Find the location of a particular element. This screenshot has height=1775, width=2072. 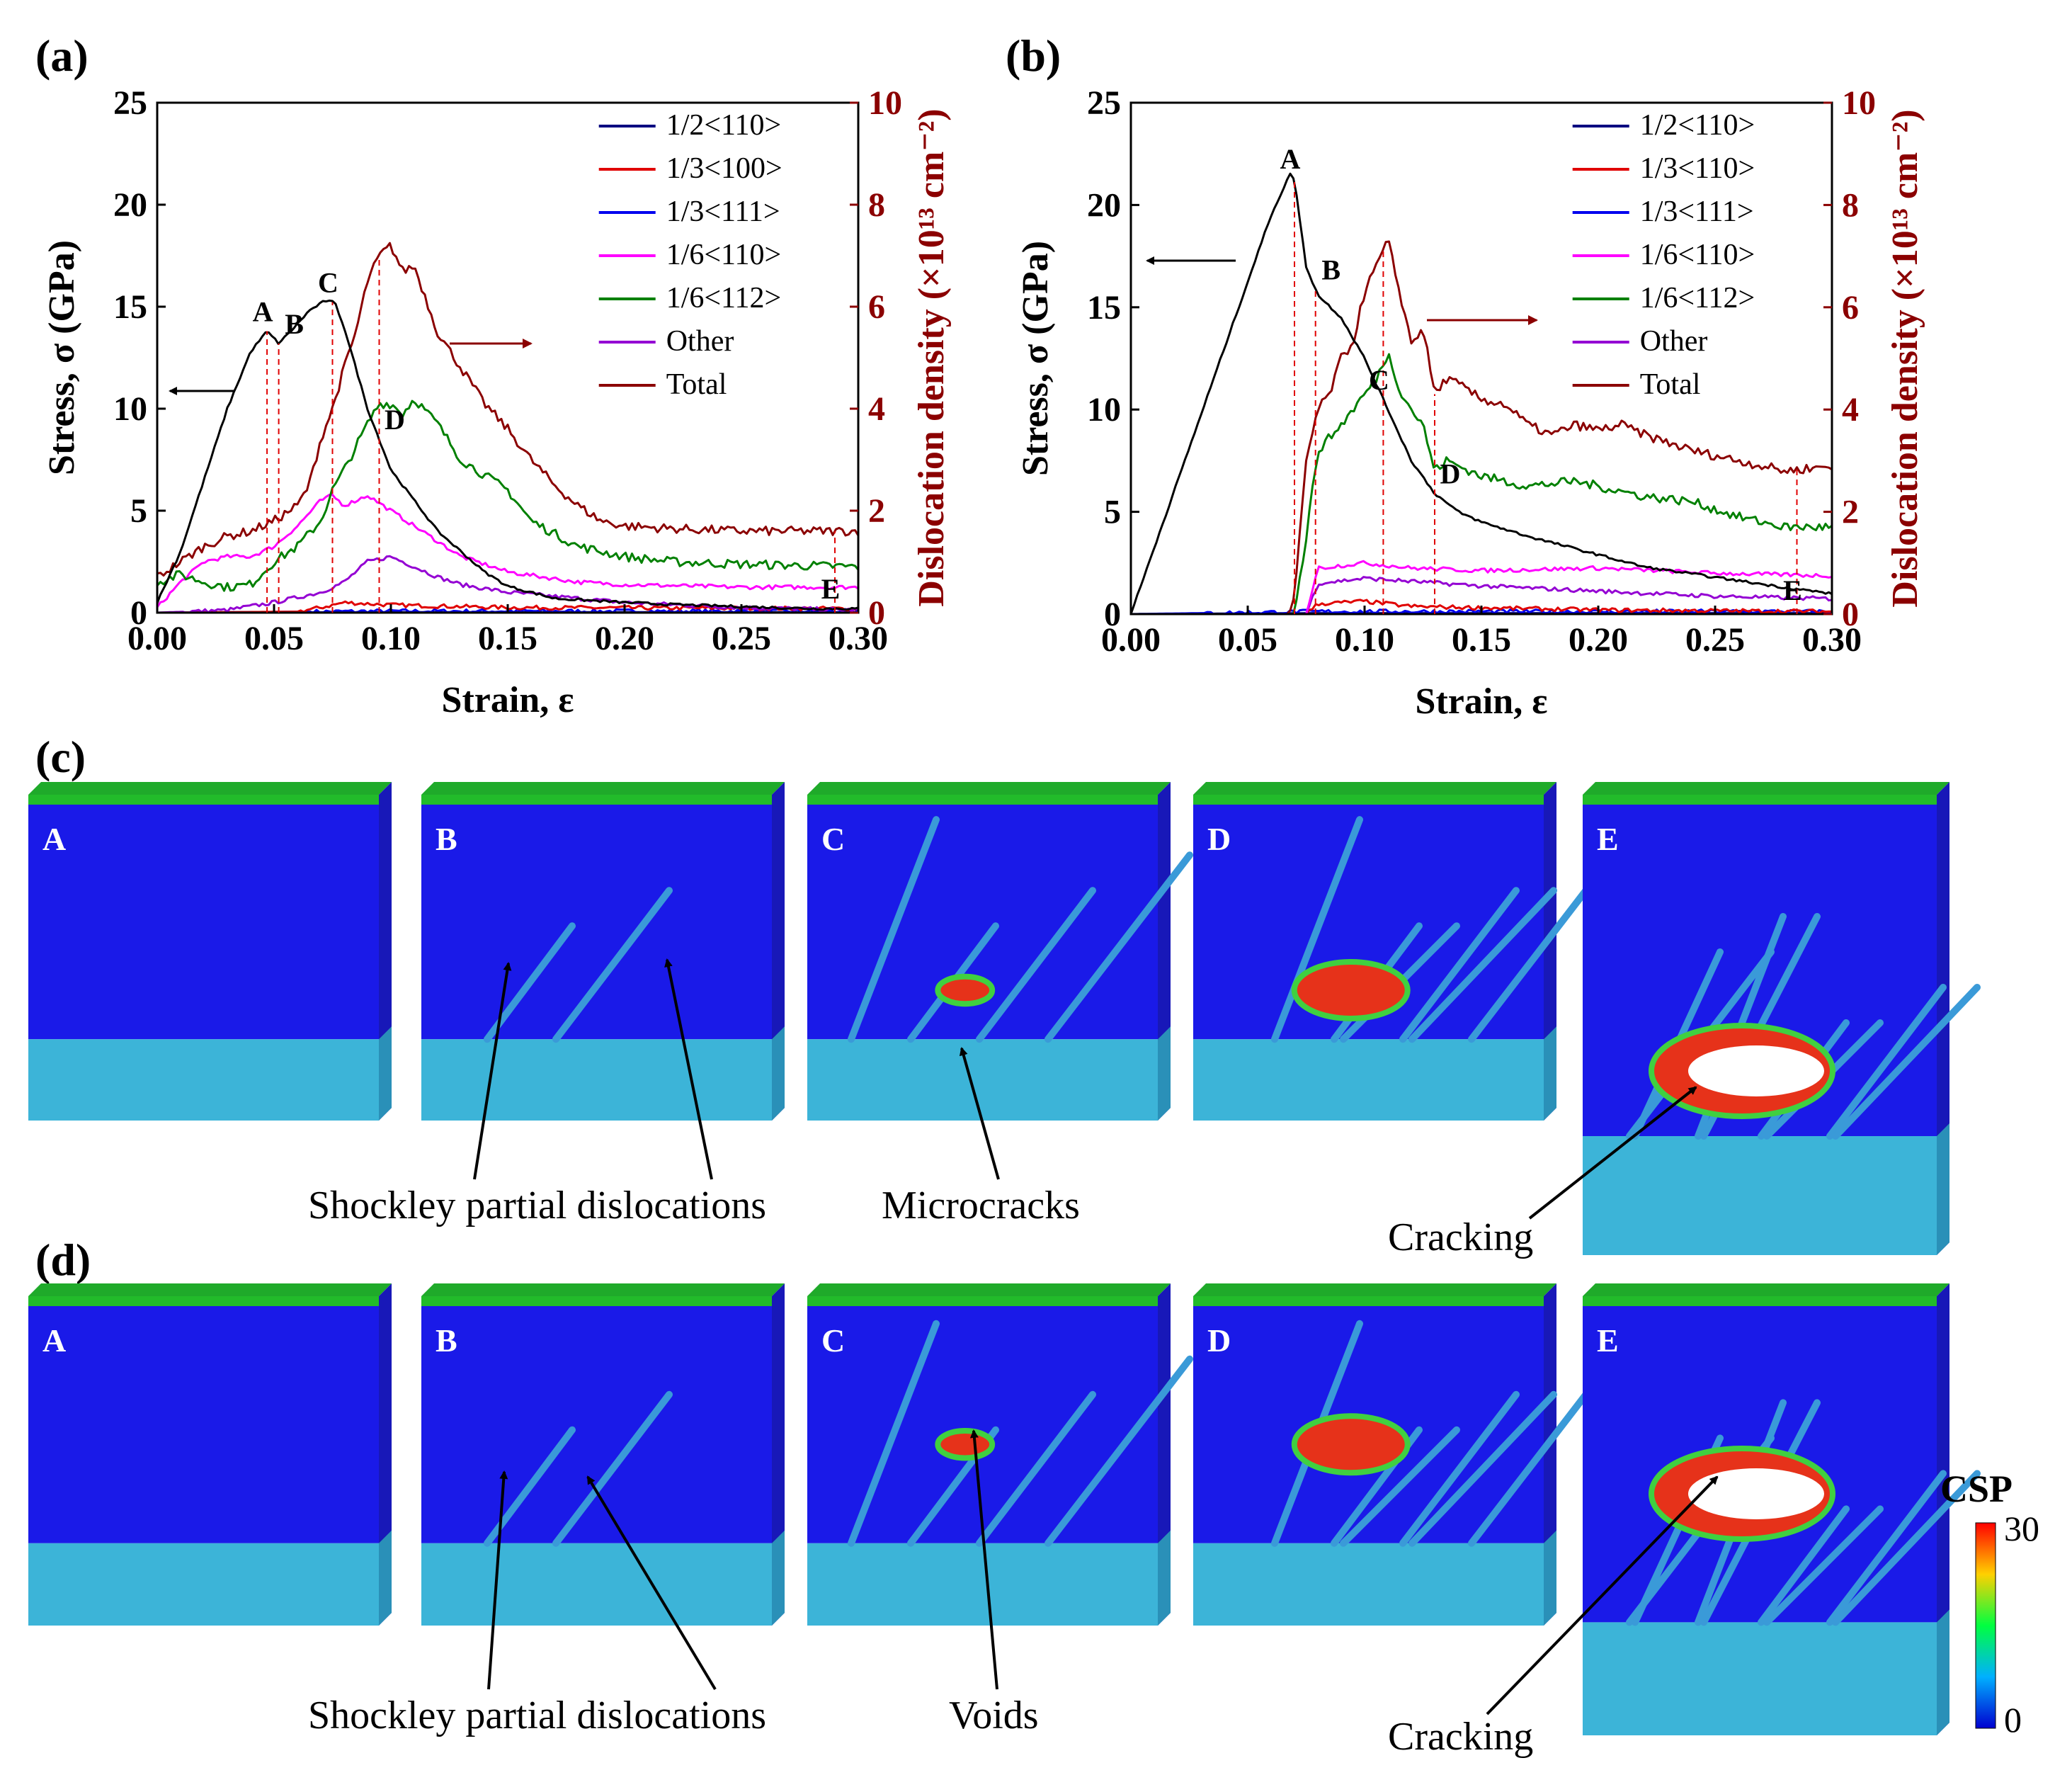

snapshot-d-2: C is located at coordinates (1000, 1454).